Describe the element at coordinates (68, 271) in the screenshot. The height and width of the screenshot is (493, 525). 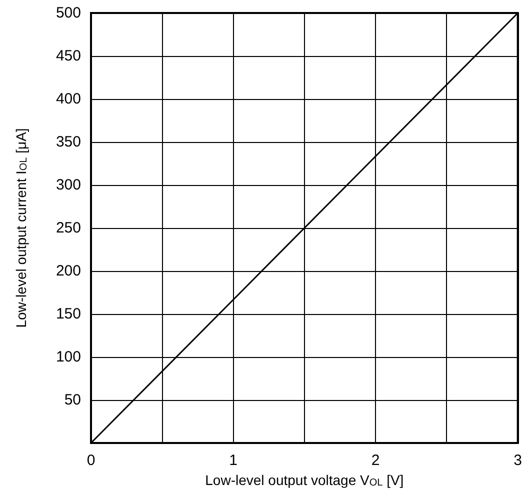
I see `y-tick-label: 200` at that location.